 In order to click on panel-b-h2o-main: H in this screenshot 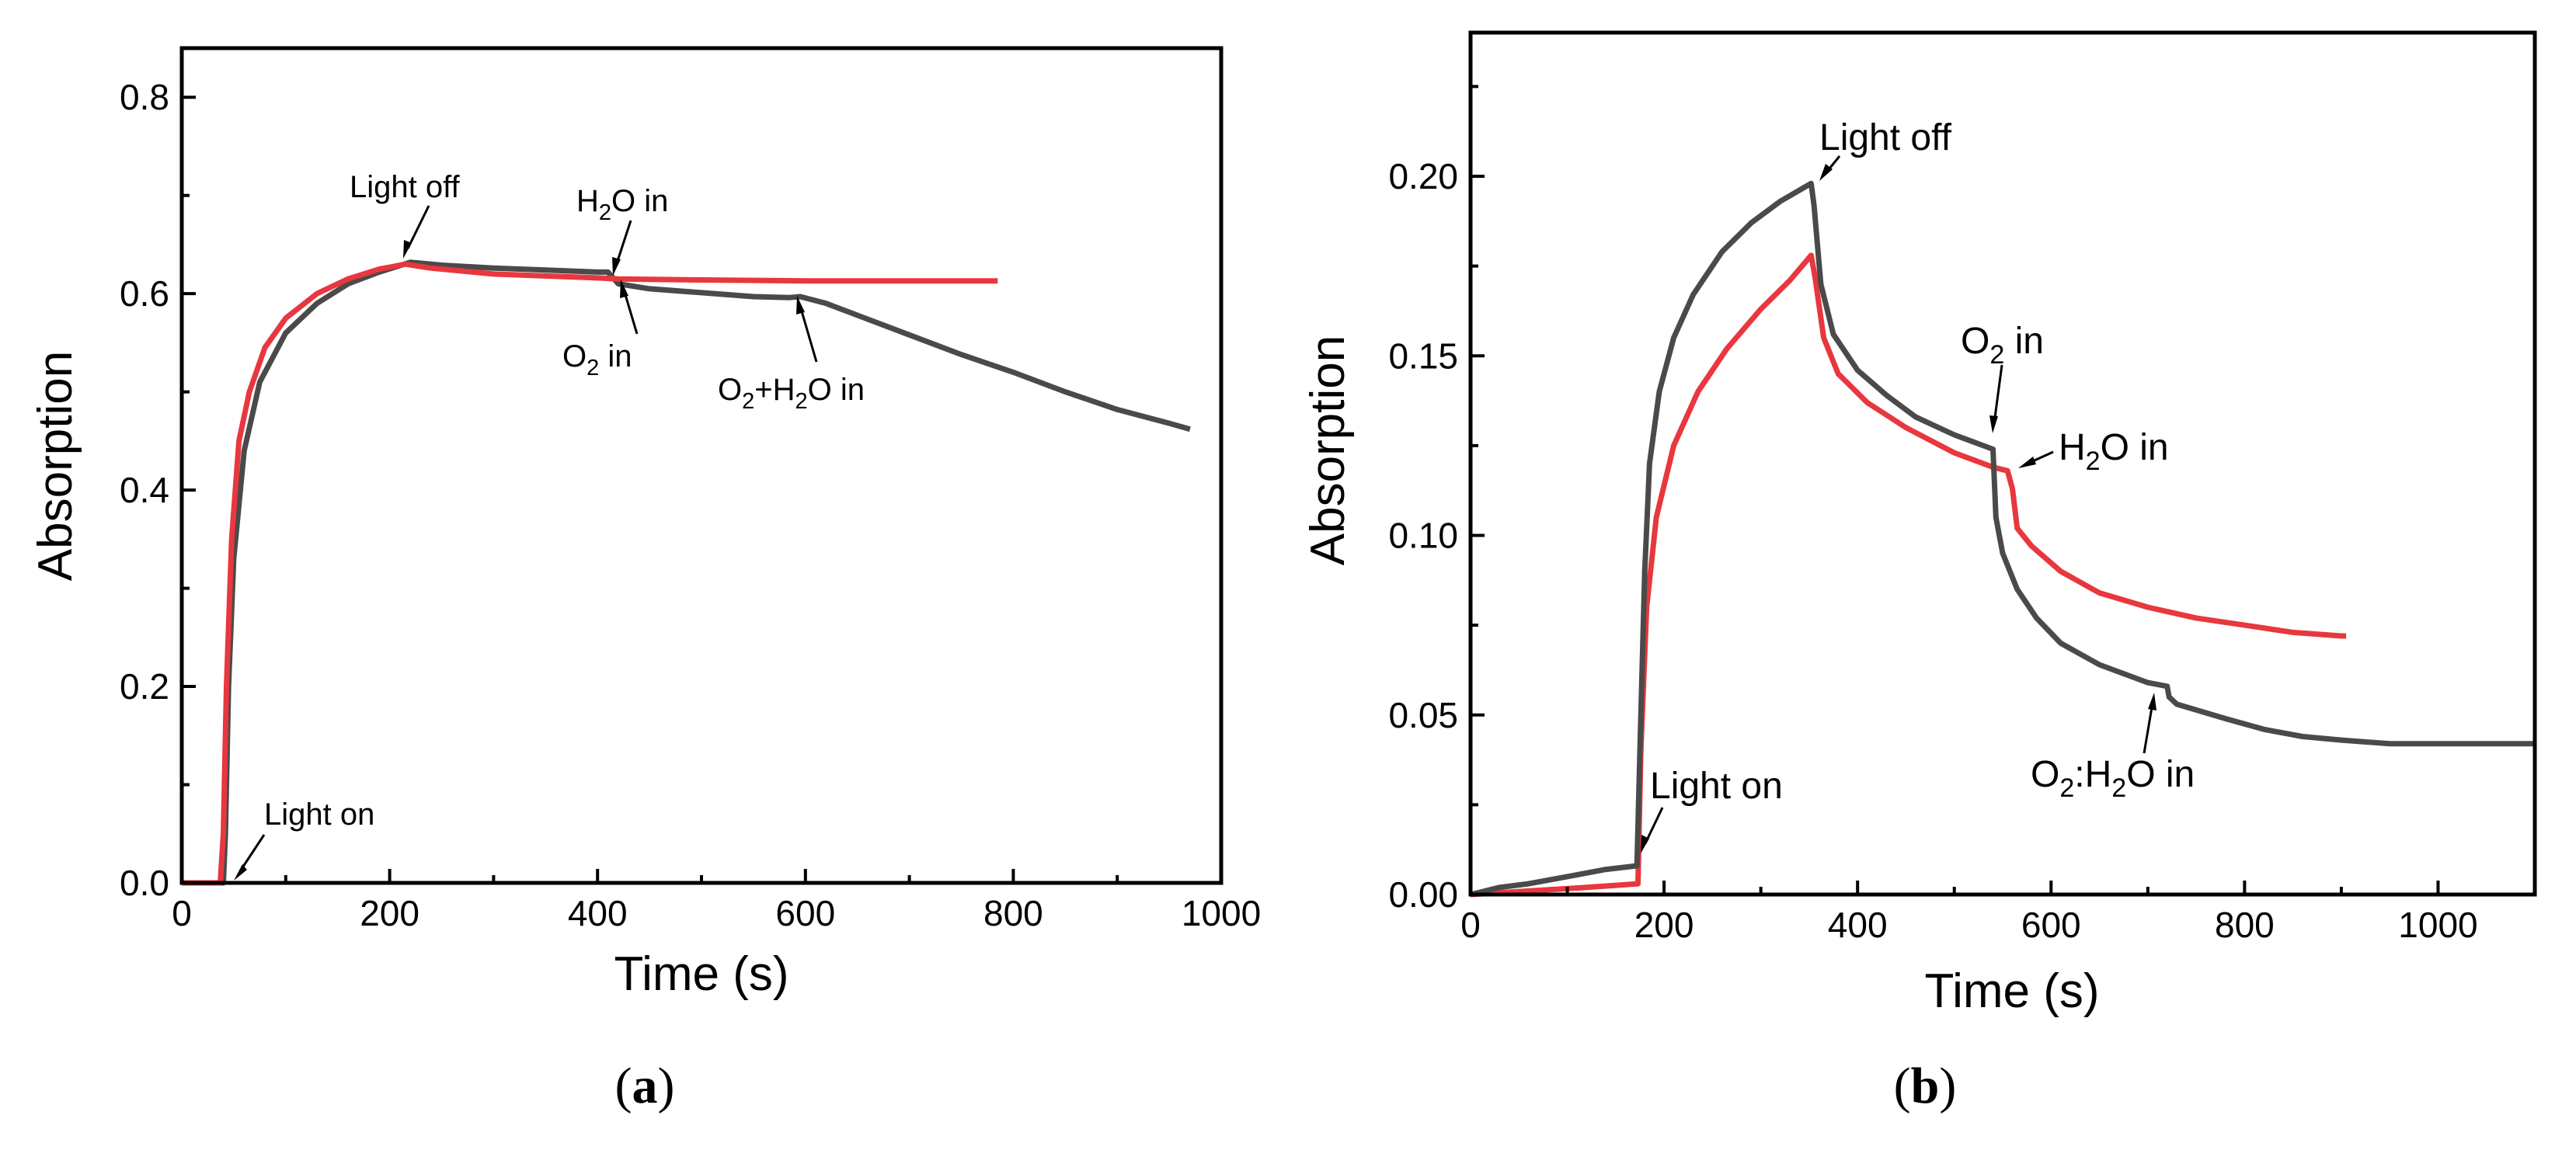, I will do `click(2072, 447)`.